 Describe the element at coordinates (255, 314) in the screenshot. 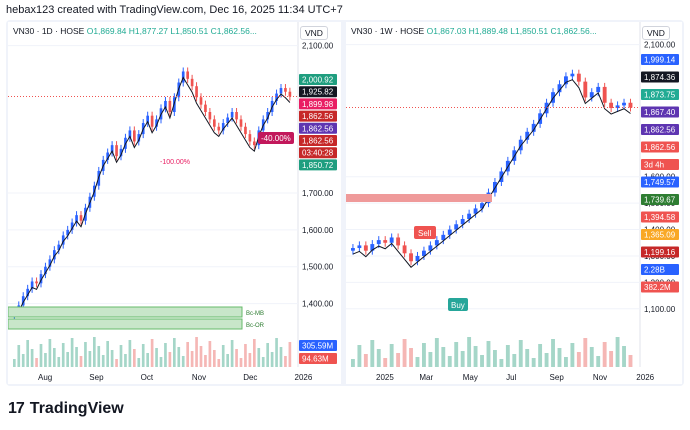

I see `support-band-label: Bc-MB` at that location.